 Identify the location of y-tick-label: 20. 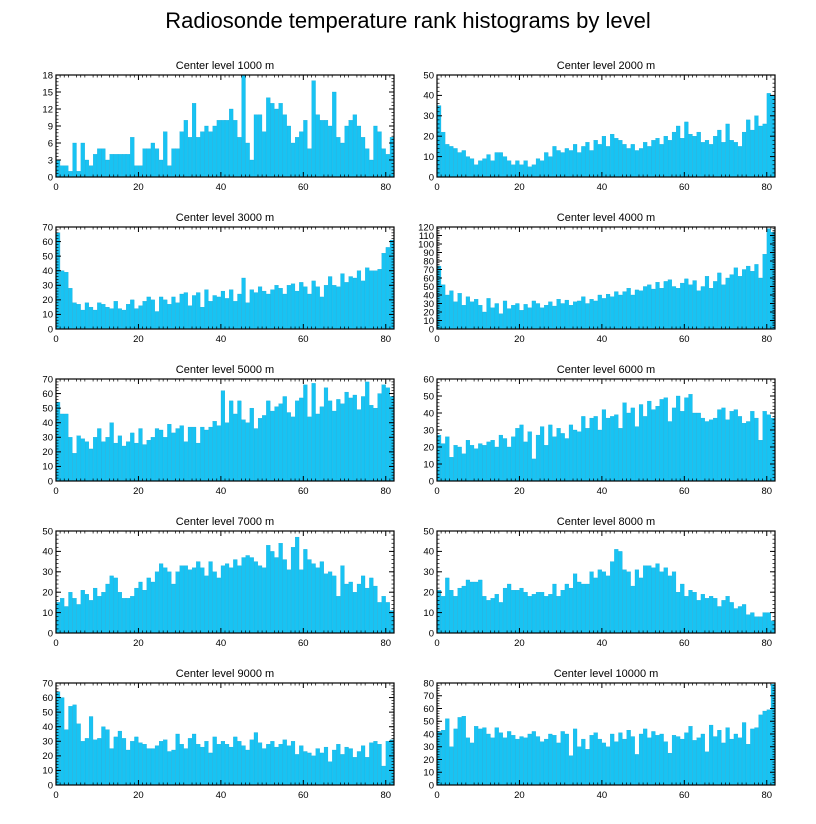
(47, 300).